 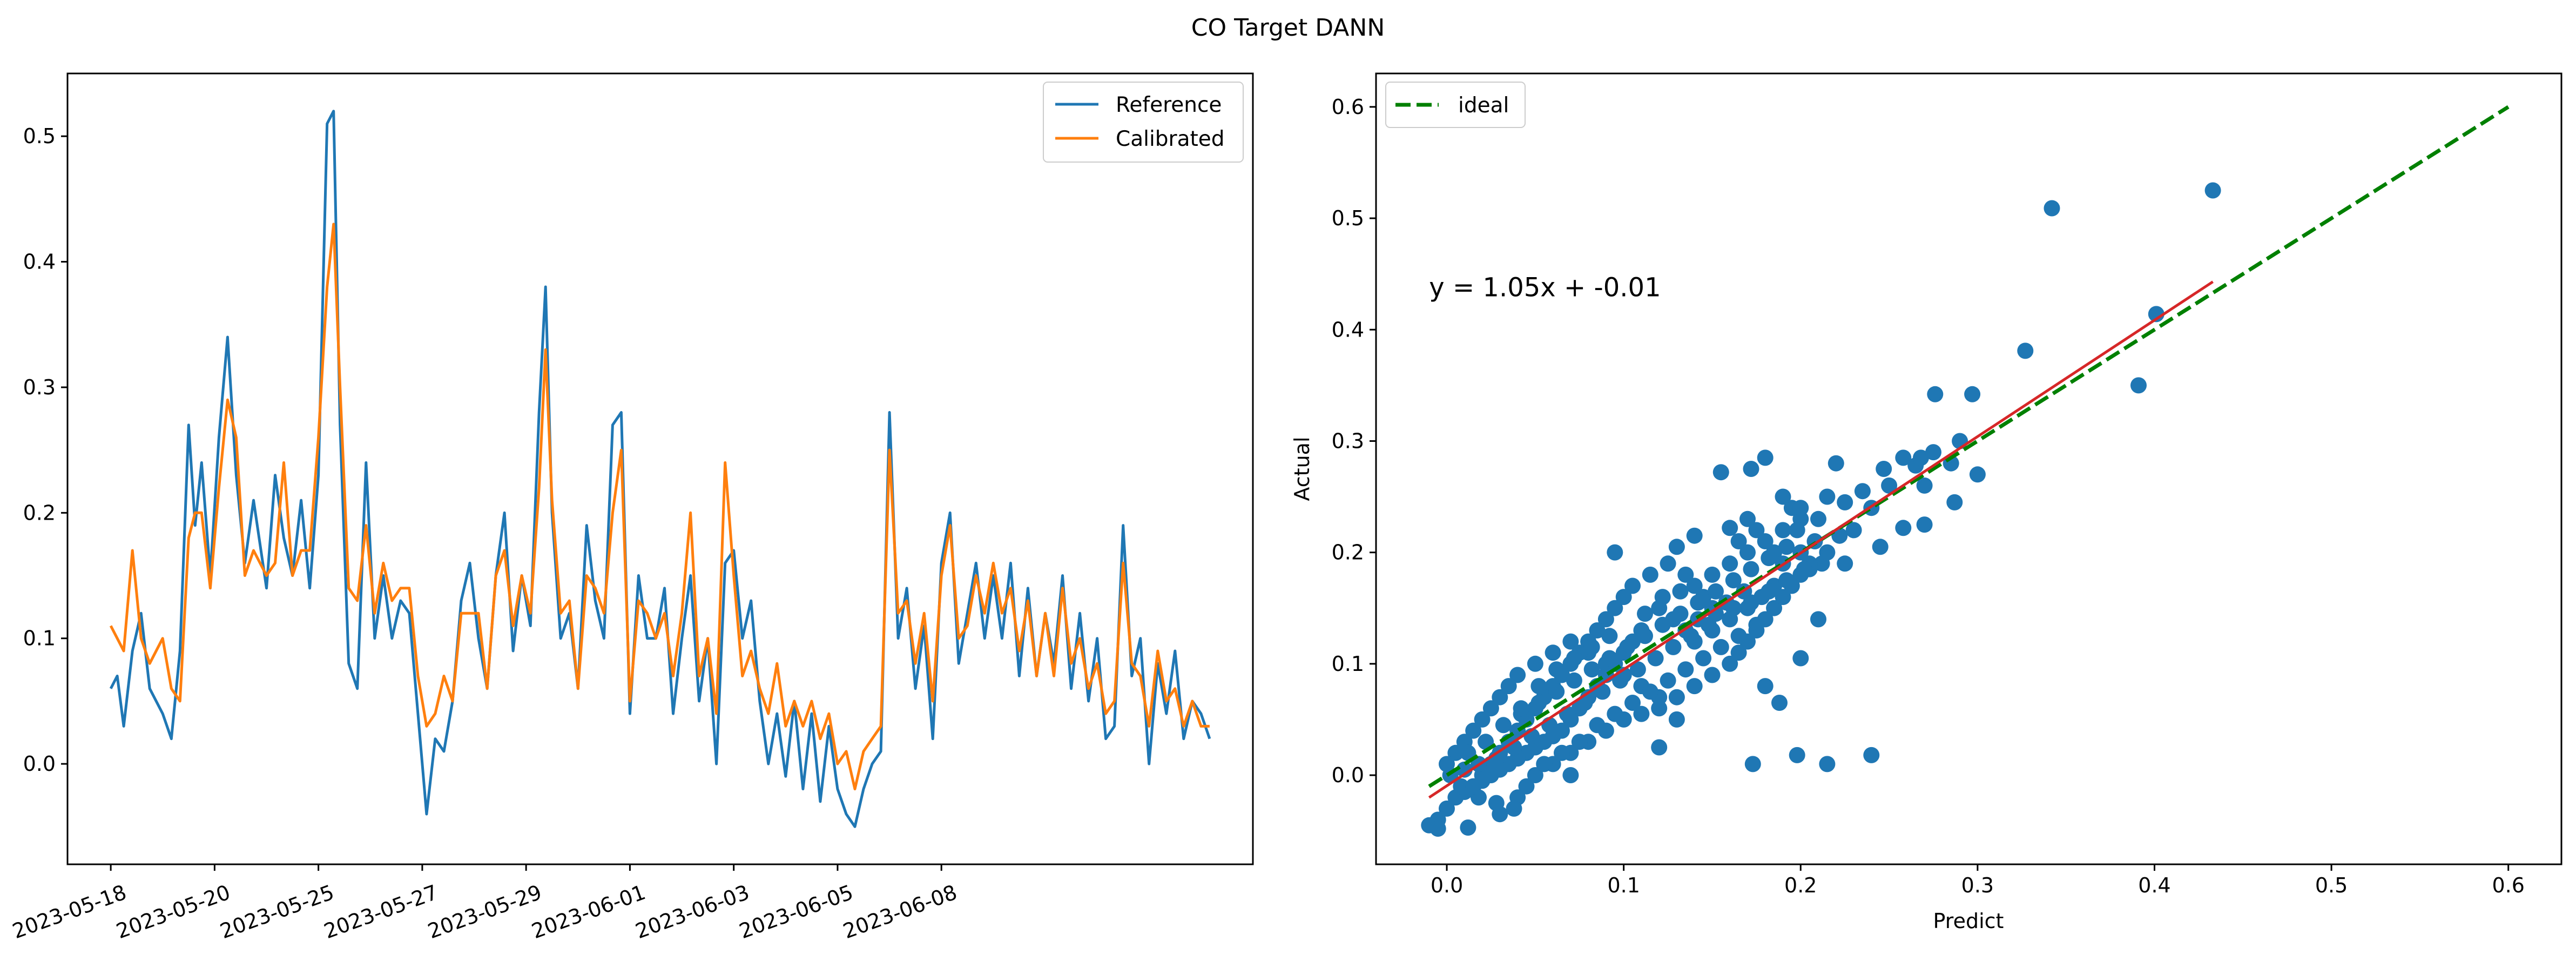 I want to click on legend-reference-label: Reference, so click(x=1169, y=105).